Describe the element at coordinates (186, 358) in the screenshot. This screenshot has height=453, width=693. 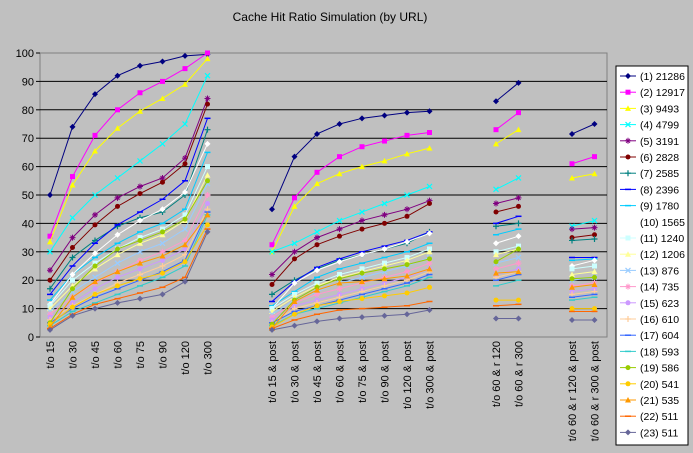
I see `x-tick-label: t/o 120` at that location.